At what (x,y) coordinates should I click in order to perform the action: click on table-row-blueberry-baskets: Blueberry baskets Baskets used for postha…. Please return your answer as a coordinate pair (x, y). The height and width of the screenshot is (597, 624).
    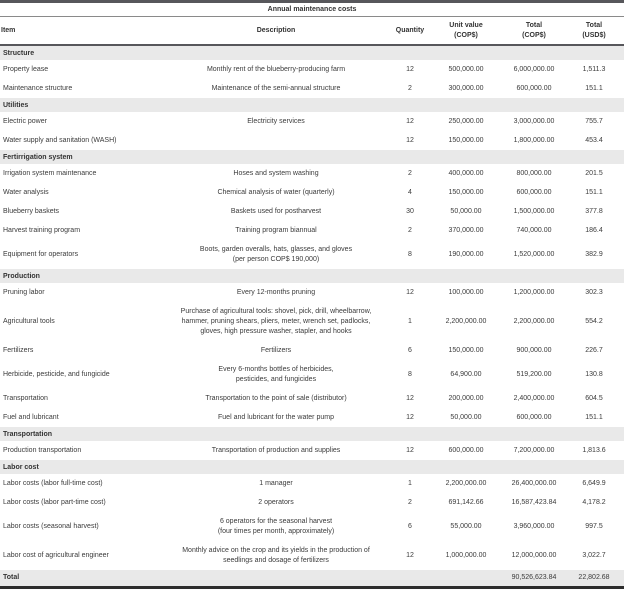
    Looking at the image, I should click on (312, 211).